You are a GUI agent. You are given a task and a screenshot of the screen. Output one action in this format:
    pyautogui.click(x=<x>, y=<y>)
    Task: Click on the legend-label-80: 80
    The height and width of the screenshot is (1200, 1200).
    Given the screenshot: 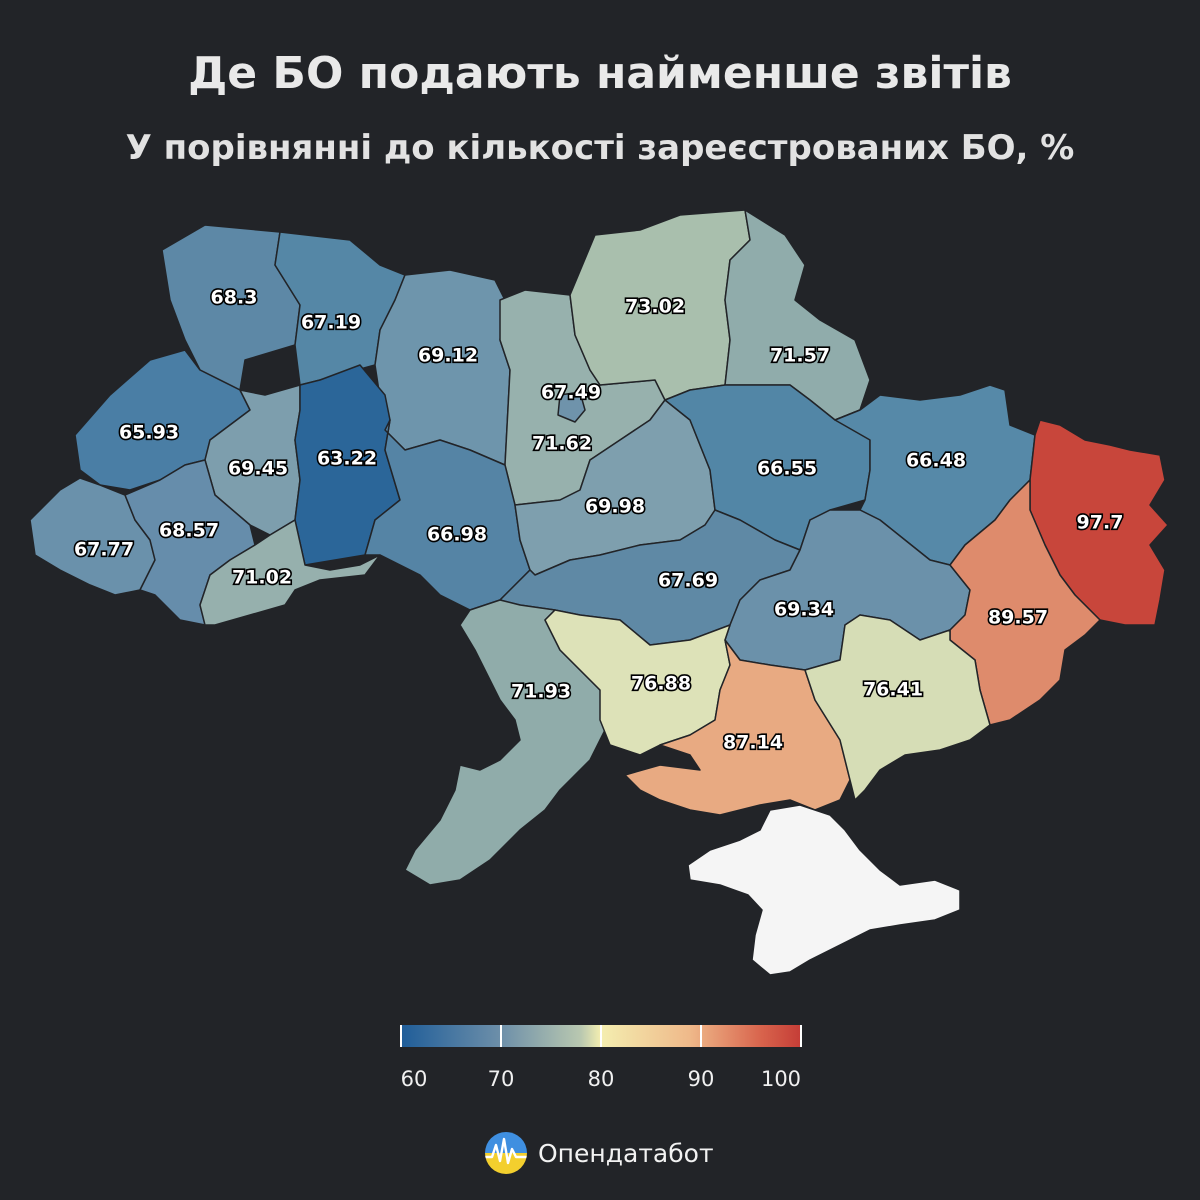 What is the action you would take?
    pyautogui.click(x=601, y=1079)
    